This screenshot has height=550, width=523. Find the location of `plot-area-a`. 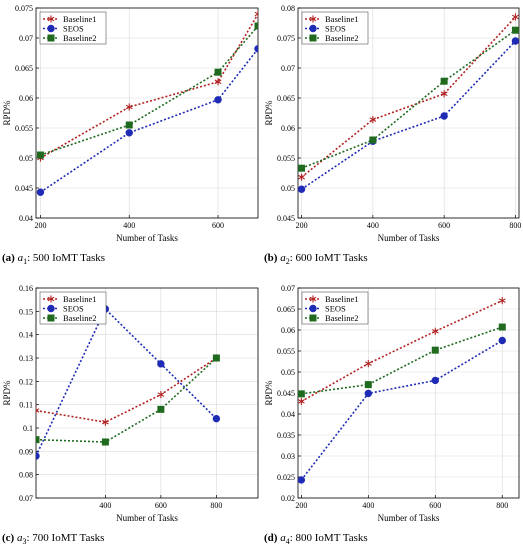

plot-area-a is located at coordinates (147, 103).